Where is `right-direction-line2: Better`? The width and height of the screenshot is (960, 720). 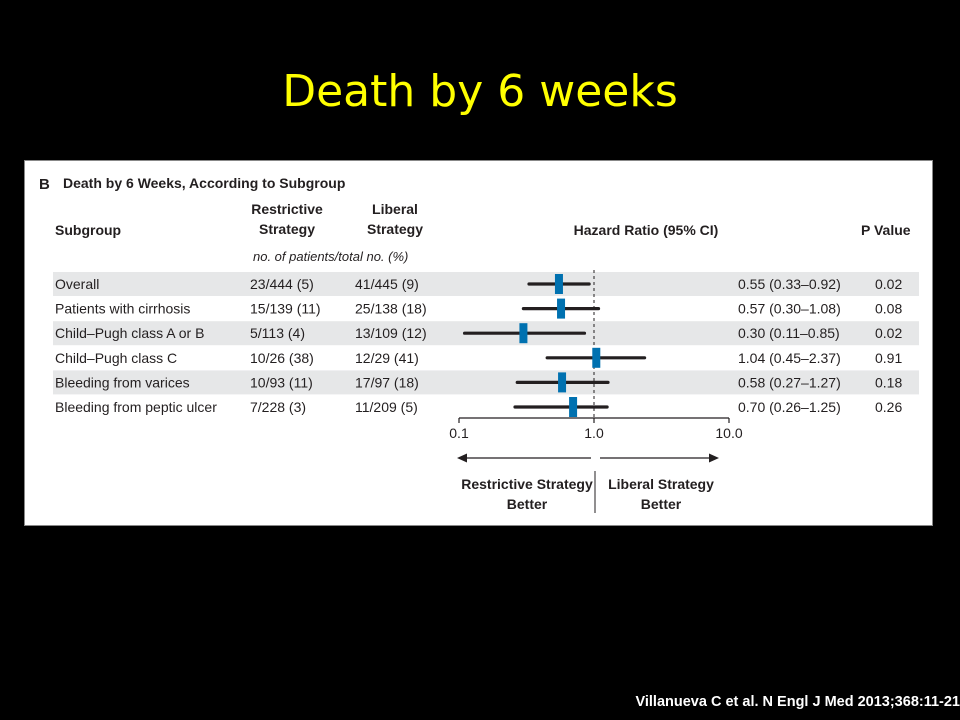
right-direction-line2: Better is located at coordinates (661, 504).